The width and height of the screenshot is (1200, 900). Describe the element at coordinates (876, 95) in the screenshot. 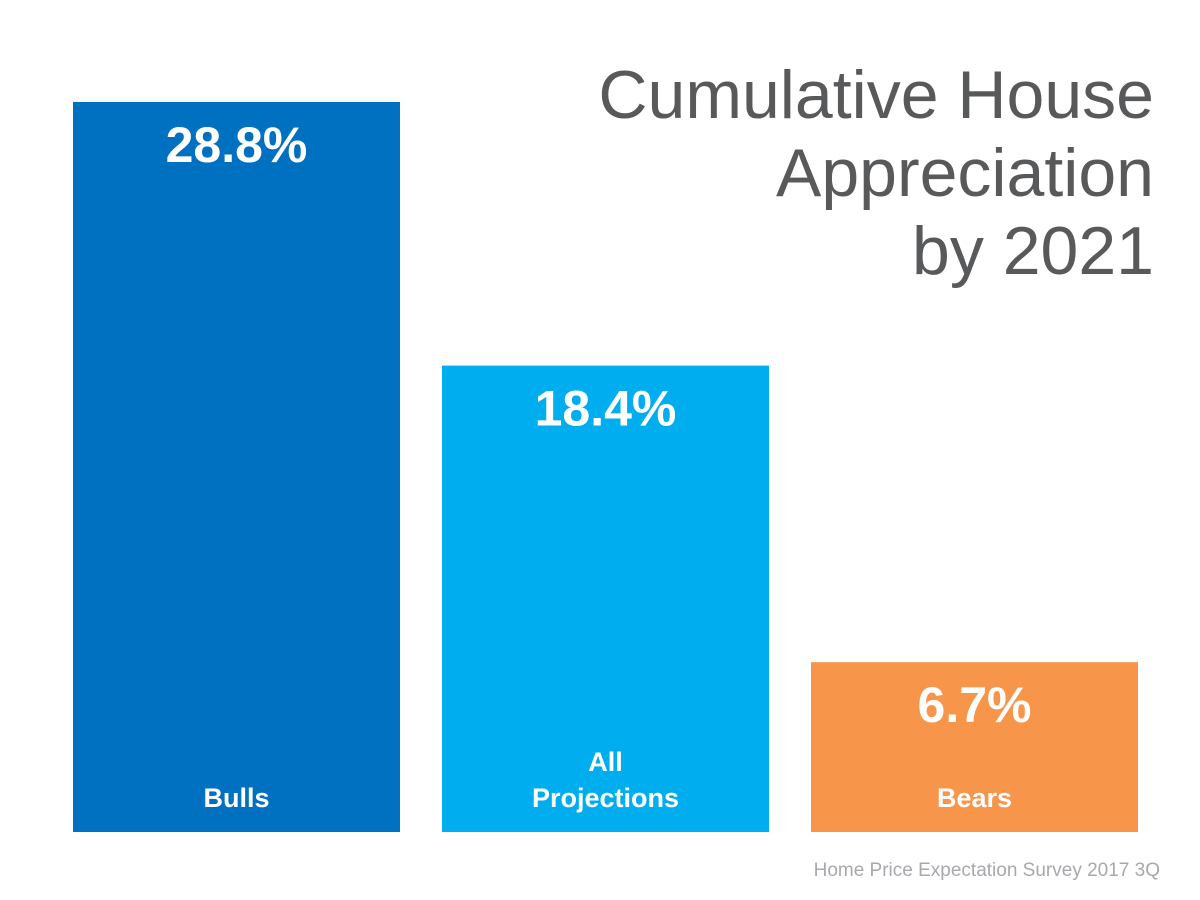

I see `chart-title-line-1: Cumulative House` at that location.